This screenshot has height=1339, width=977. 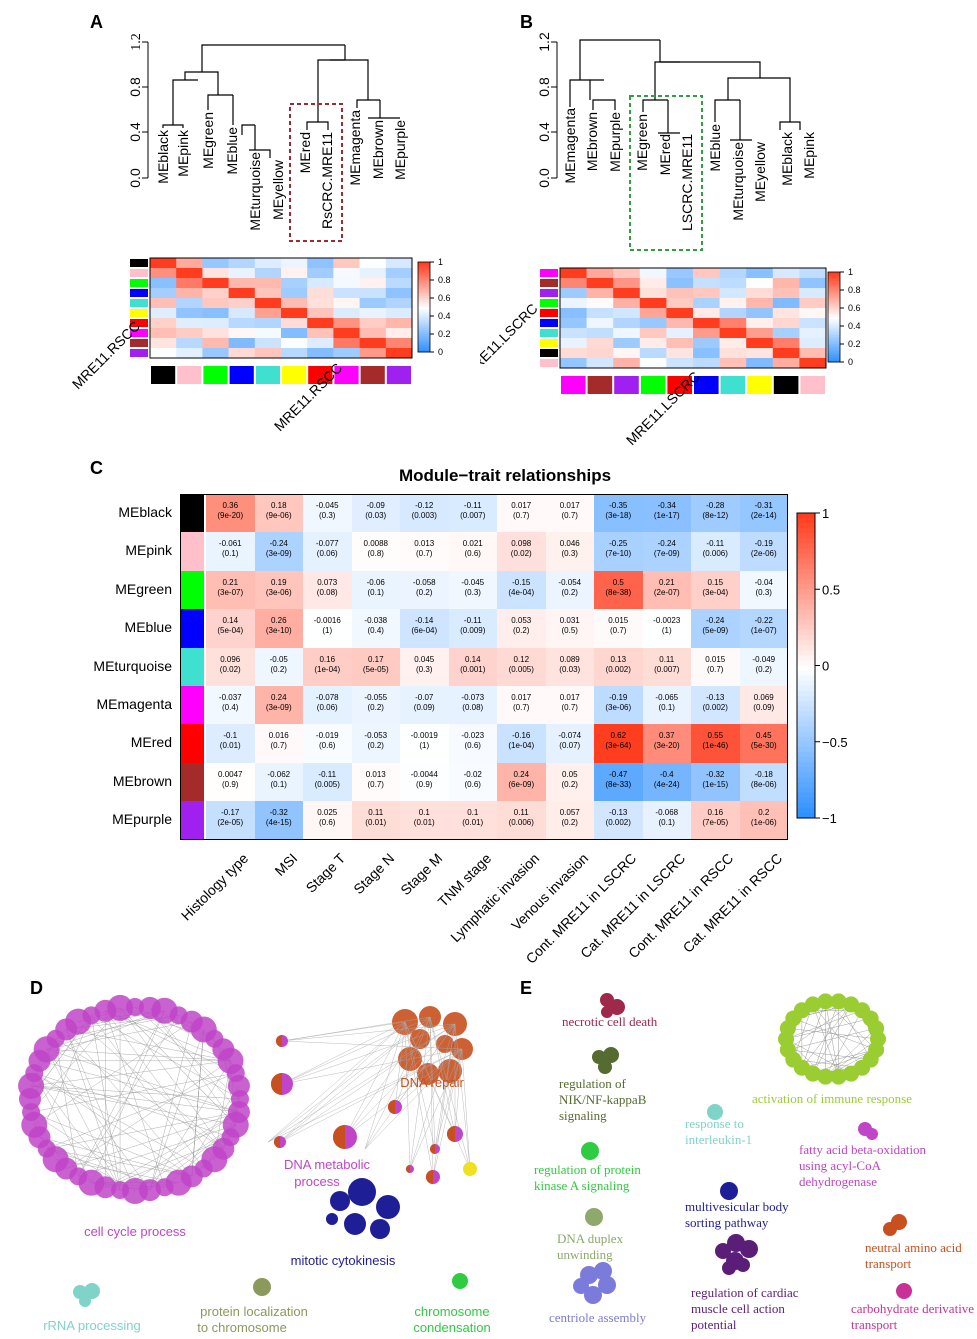 I want to click on d-label-dna-repair: DNA repair, so click(x=432, y=1082).